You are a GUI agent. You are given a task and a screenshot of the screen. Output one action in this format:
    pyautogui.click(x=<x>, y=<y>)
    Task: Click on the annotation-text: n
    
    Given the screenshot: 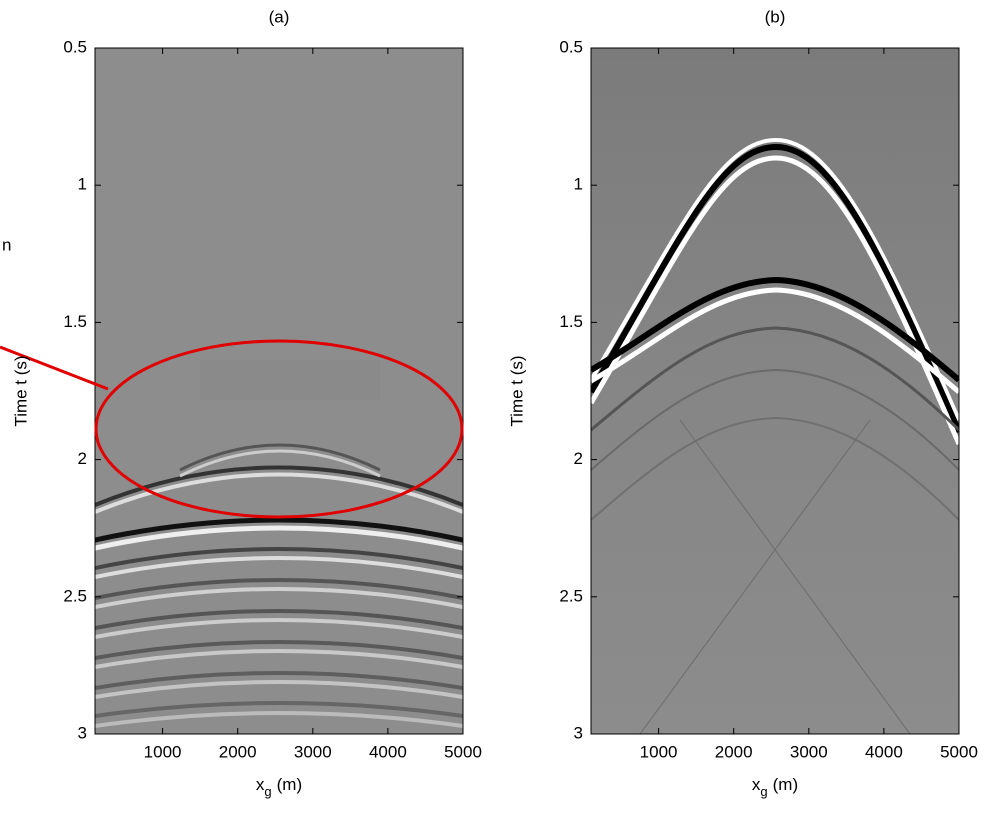 What is the action you would take?
    pyautogui.click(x=6, y=244)
    